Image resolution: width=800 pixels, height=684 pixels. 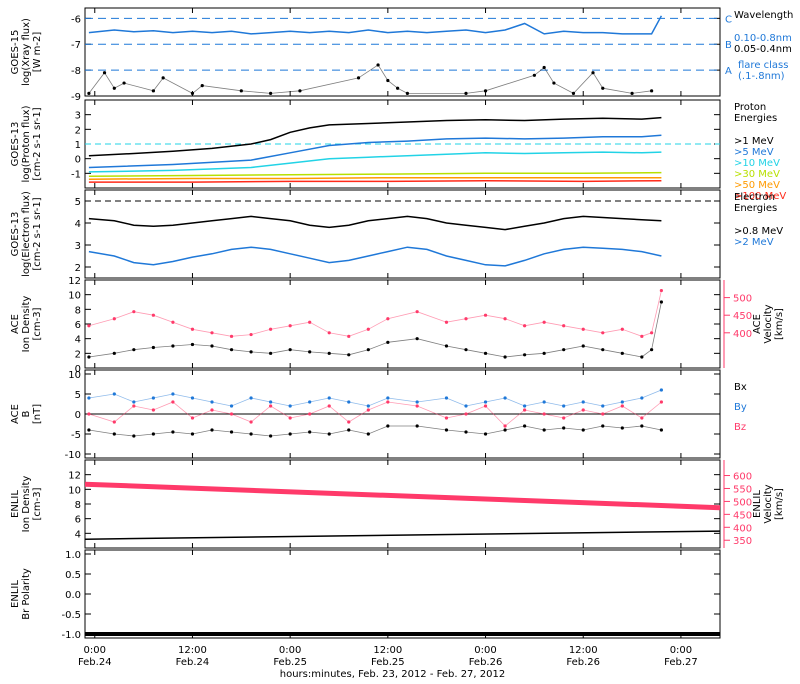 What do you see at coordinates (763, 49) in the screenshot?
I see `legend-entry: 0.05-0.4nm` at bounding box center [763, 49].